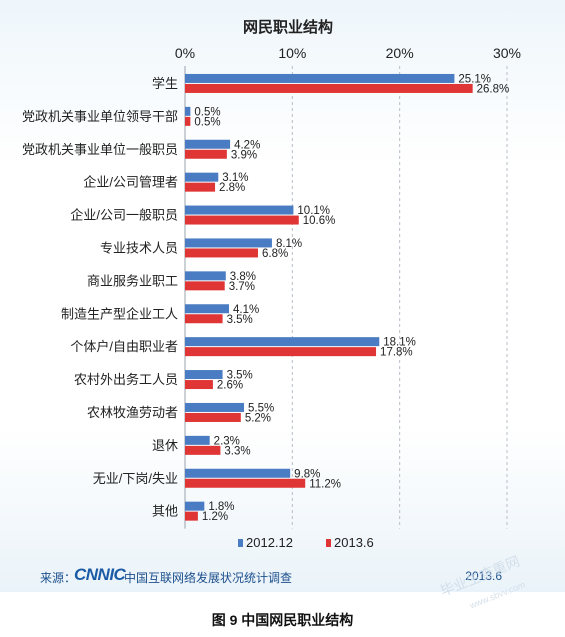  What do you see at coordinates (289, 244) in the screenshot?
I see `data-label: 8.1%` at bounding box center [289, 244].